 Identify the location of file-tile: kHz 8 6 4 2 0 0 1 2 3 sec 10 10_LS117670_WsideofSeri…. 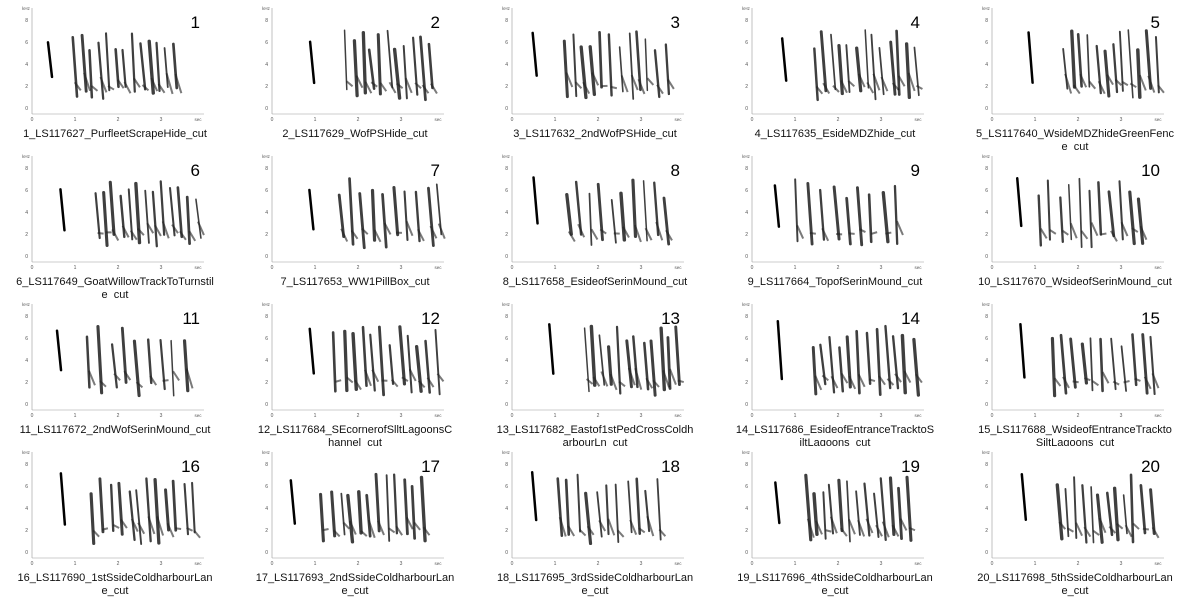
(1080, 222).